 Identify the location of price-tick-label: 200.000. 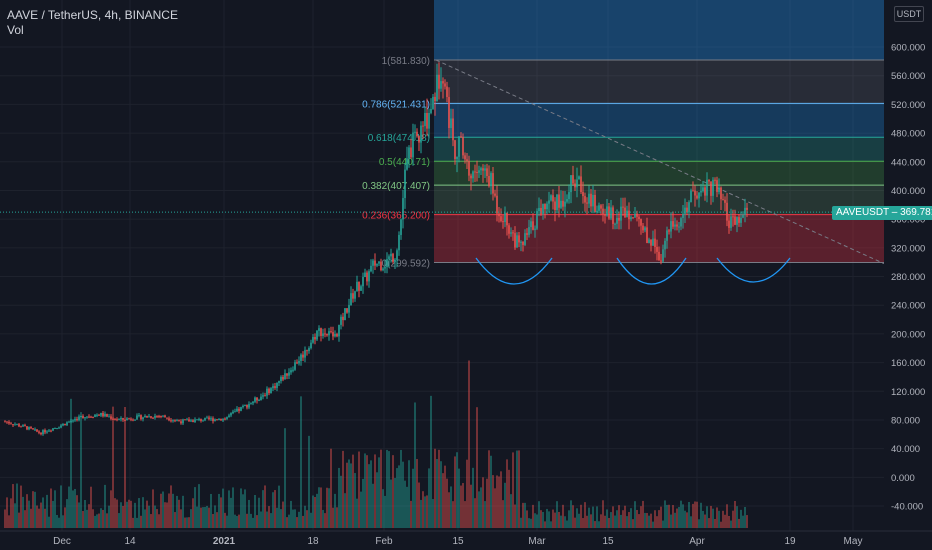
(908, 334).